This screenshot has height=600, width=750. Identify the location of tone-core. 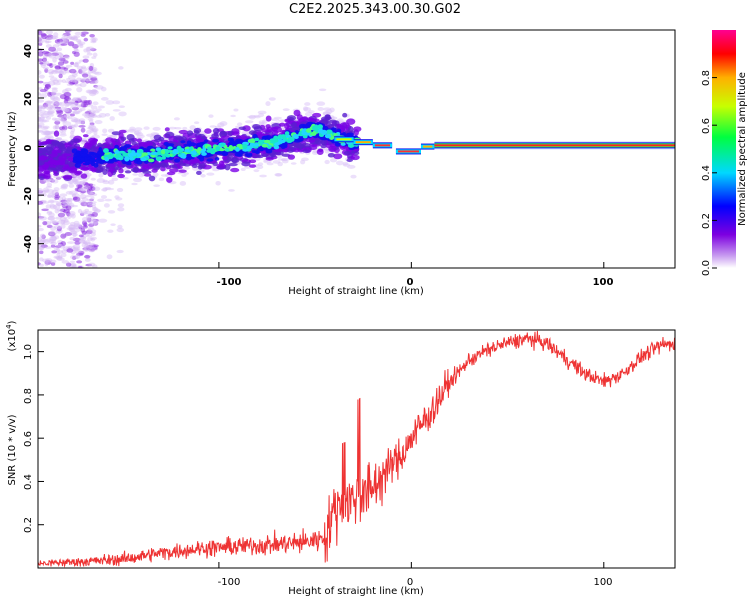
(554, 145).